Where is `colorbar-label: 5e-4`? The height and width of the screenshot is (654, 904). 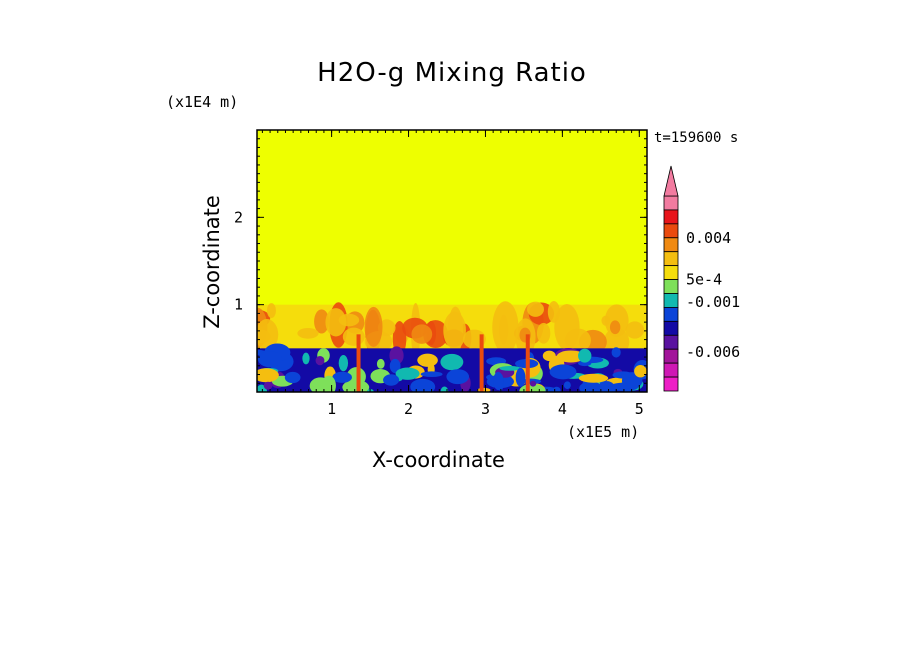
colorbar-label: 5e-4 is located at coordinates (704, 280).